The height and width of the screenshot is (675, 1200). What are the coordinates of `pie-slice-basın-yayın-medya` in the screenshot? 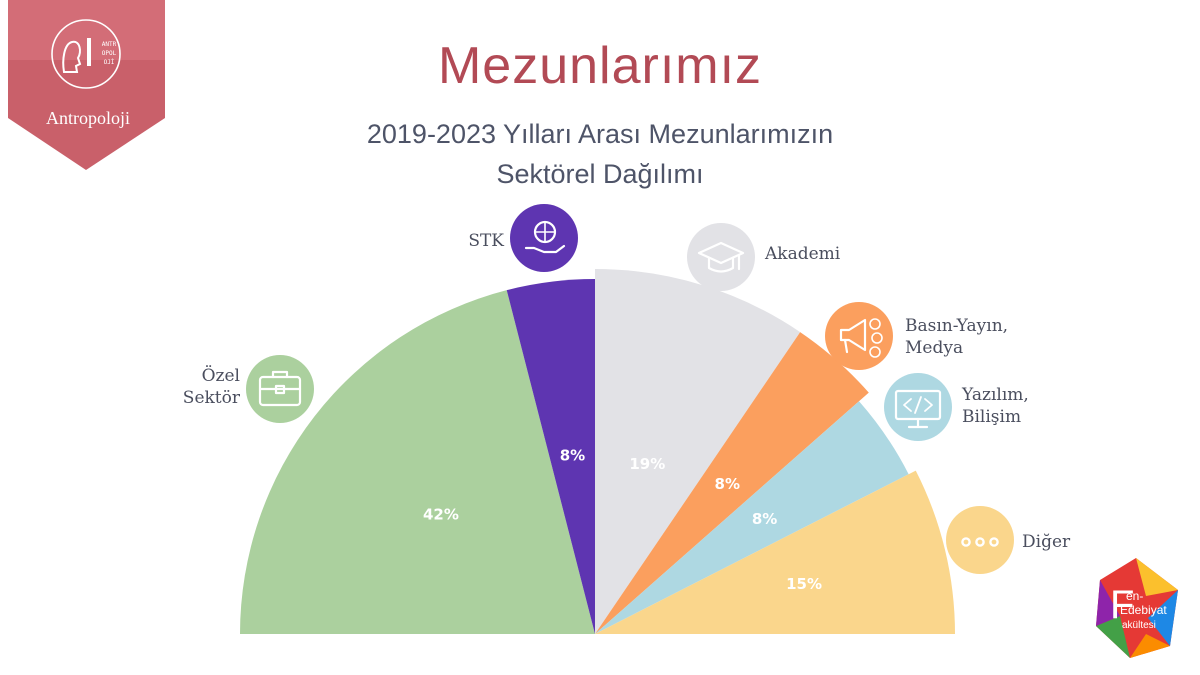 It's located at (732, 483).